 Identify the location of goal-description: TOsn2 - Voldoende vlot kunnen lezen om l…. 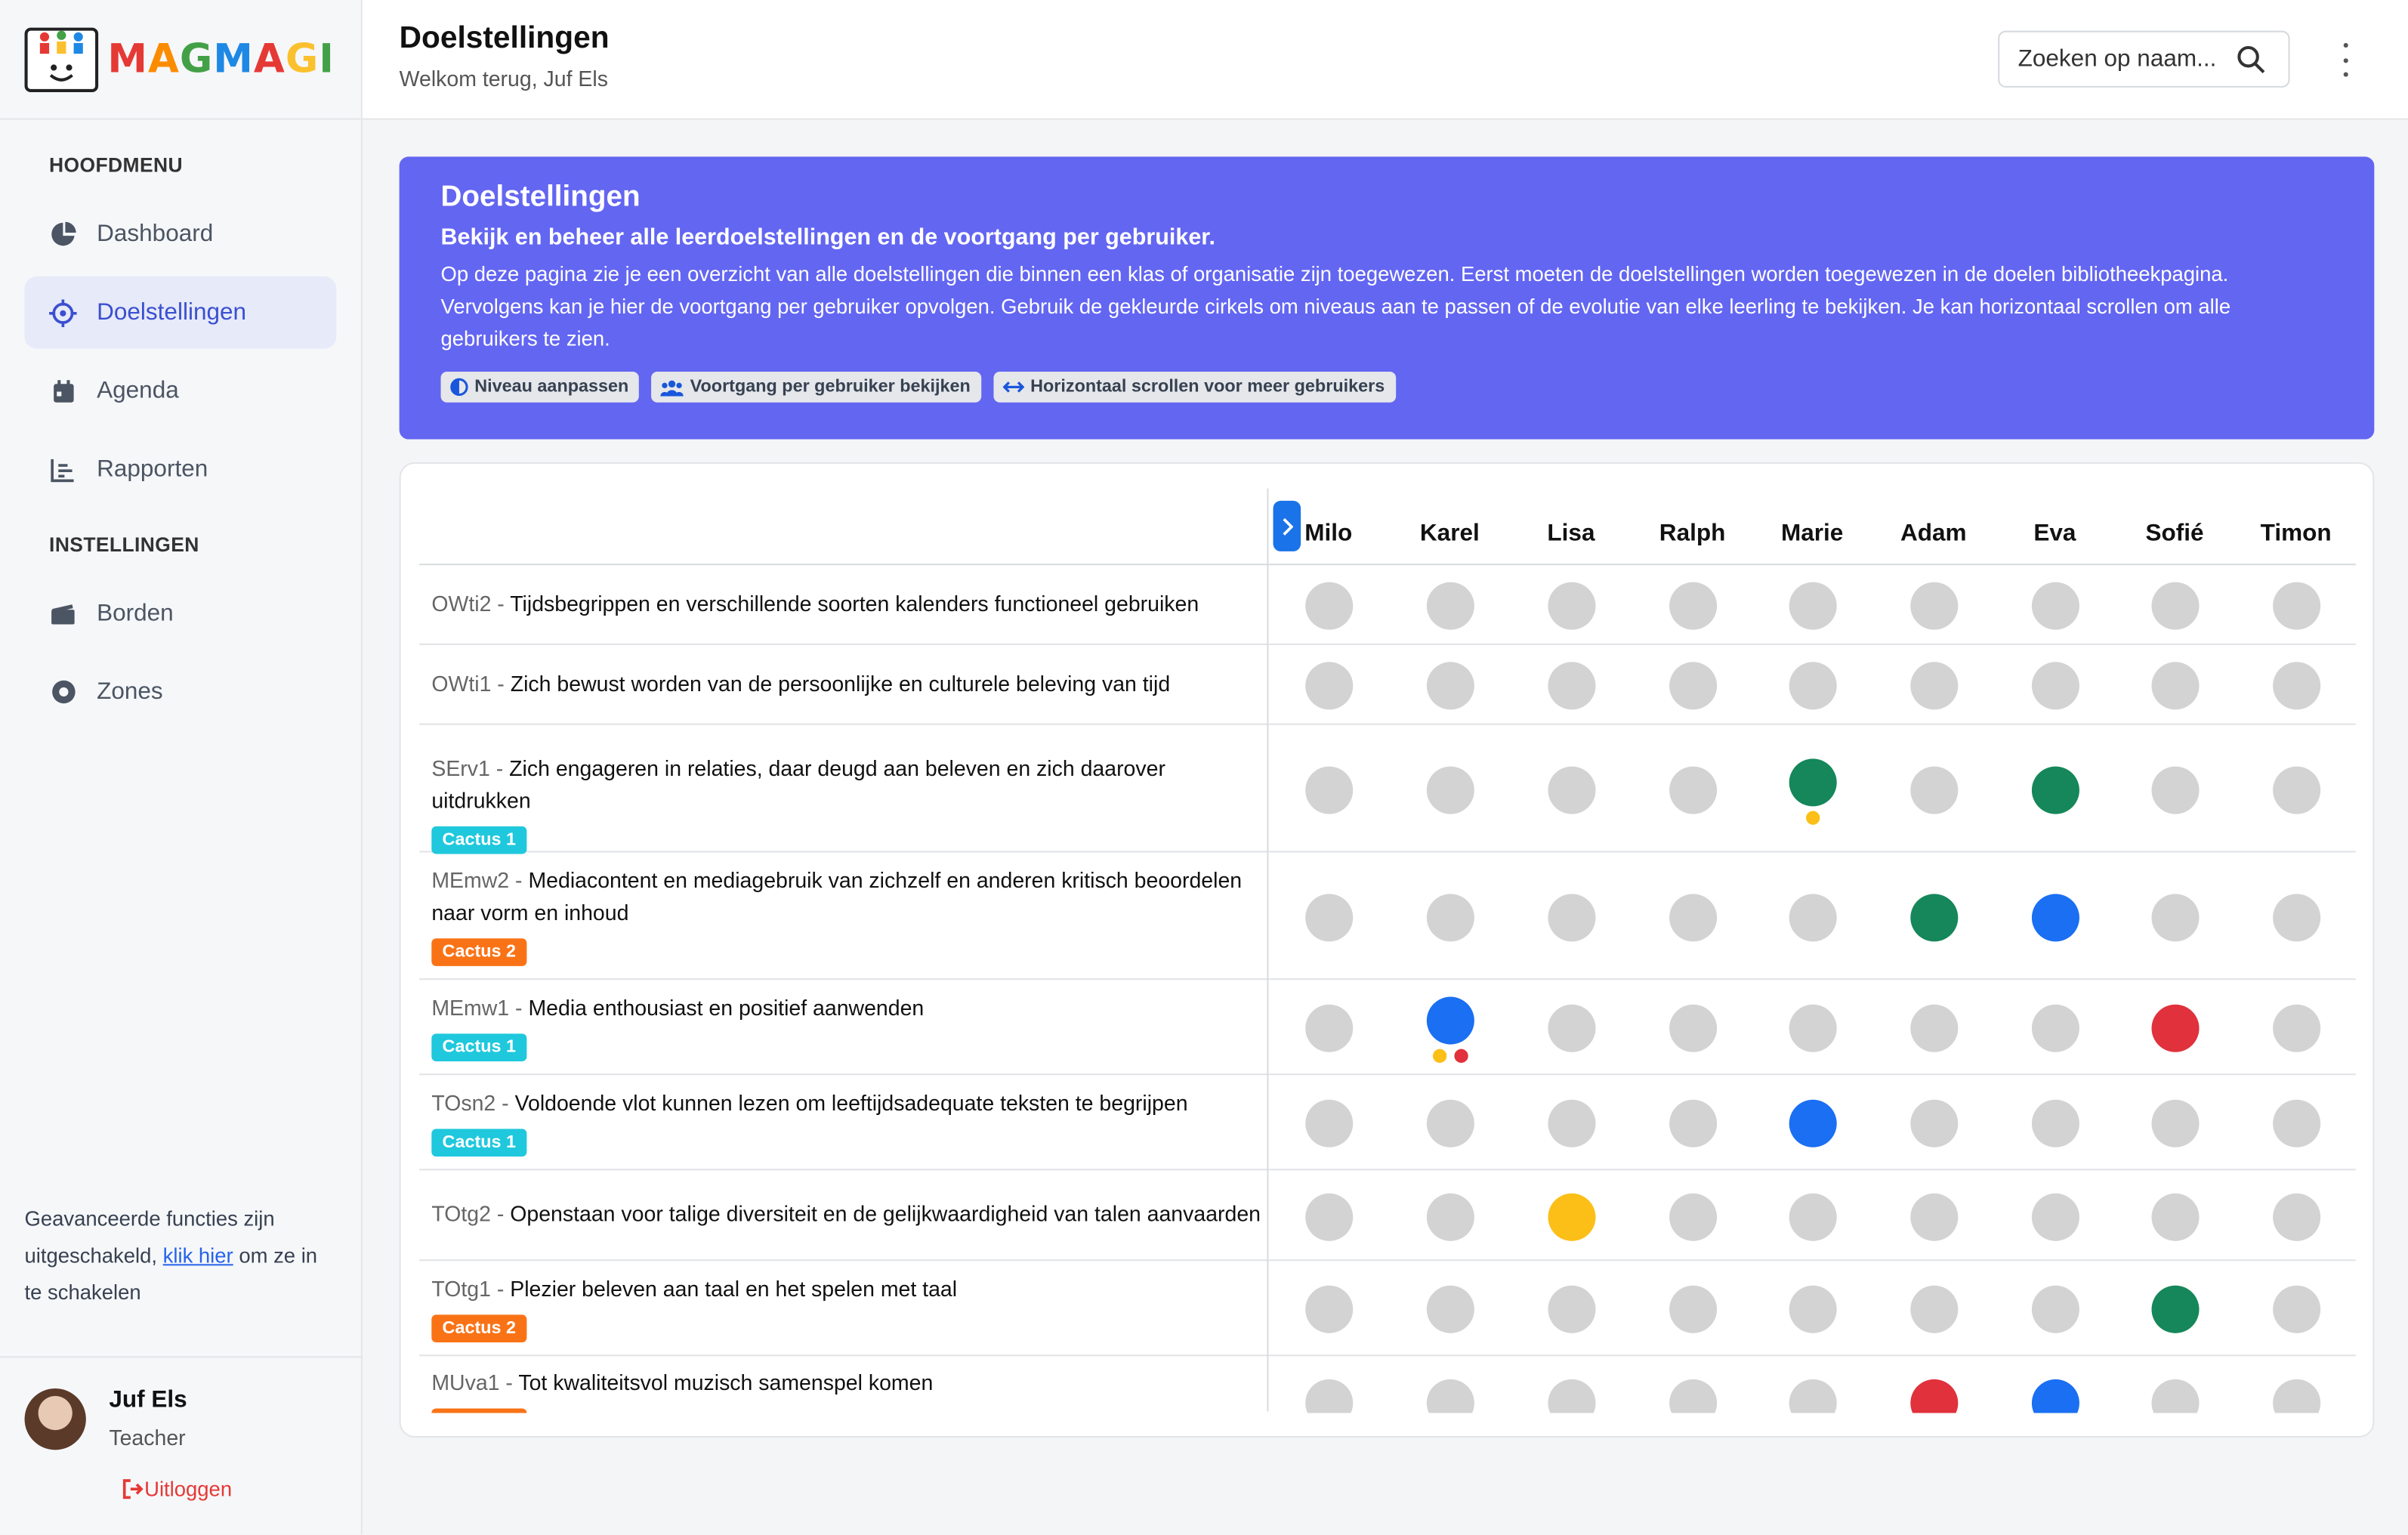
(846, 1122).